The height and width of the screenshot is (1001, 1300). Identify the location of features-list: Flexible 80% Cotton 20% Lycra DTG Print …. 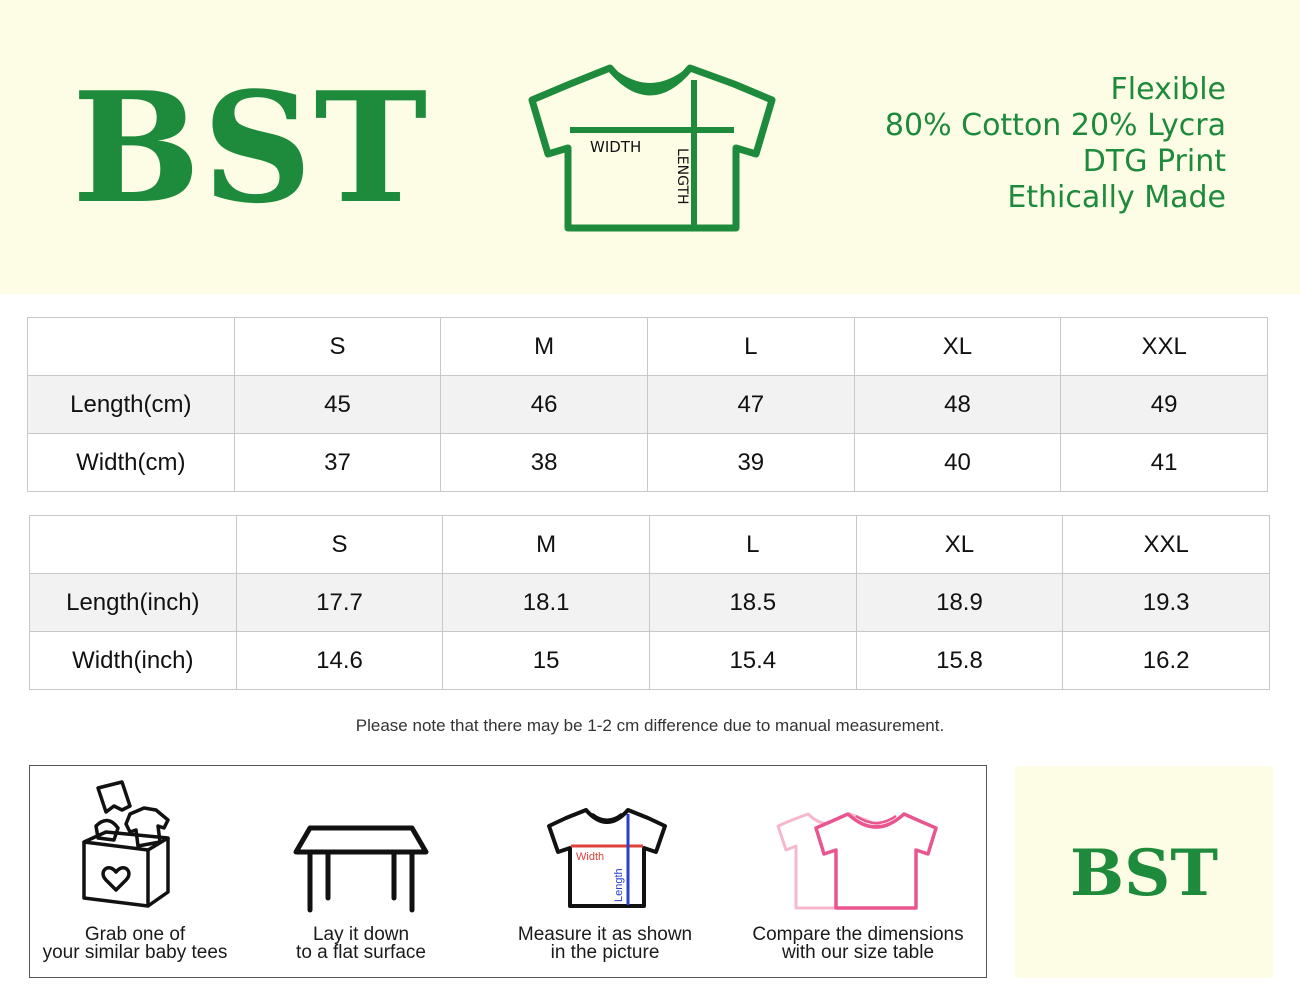
(1055, 144).